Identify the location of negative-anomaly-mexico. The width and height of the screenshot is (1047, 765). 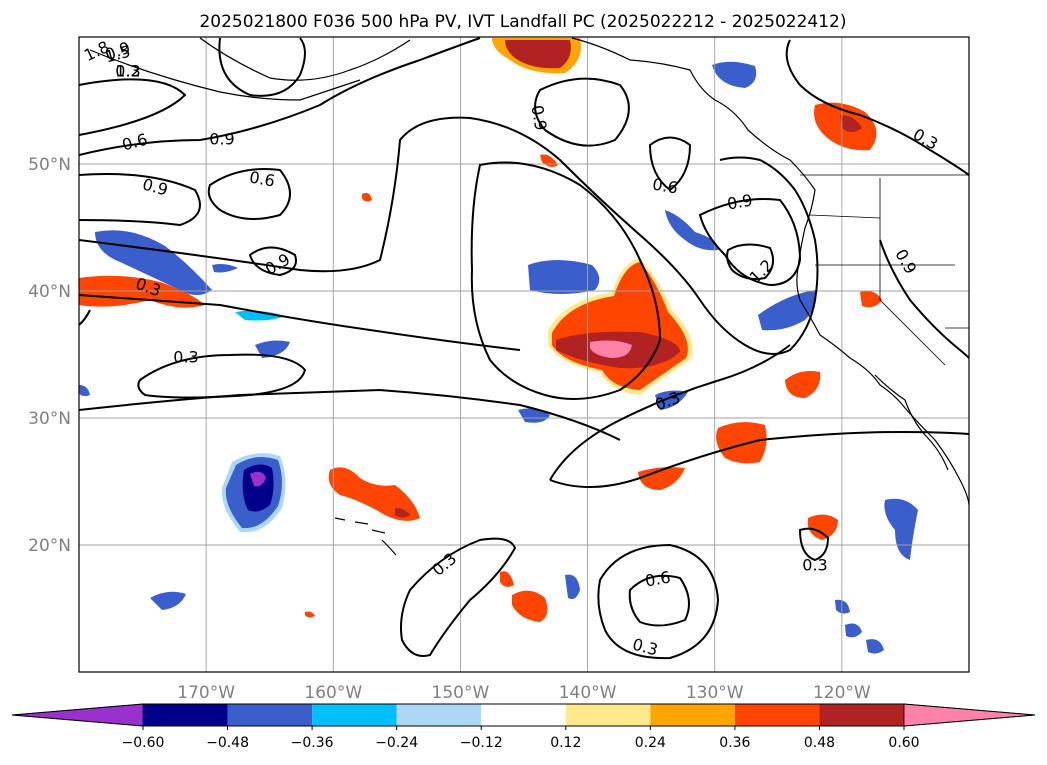
(901, 529).